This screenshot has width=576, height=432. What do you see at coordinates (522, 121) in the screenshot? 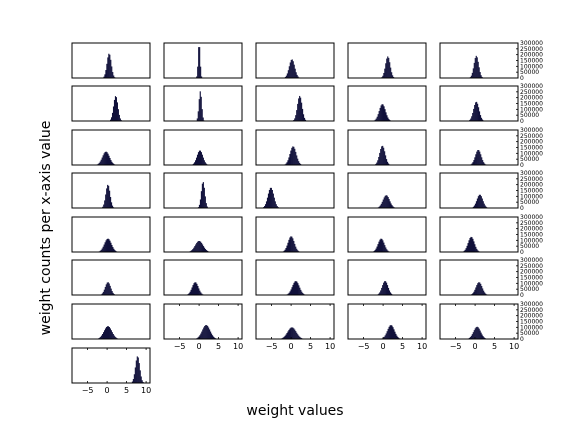
I see `y-tick-label: 0` at bounding box center [522, 121].